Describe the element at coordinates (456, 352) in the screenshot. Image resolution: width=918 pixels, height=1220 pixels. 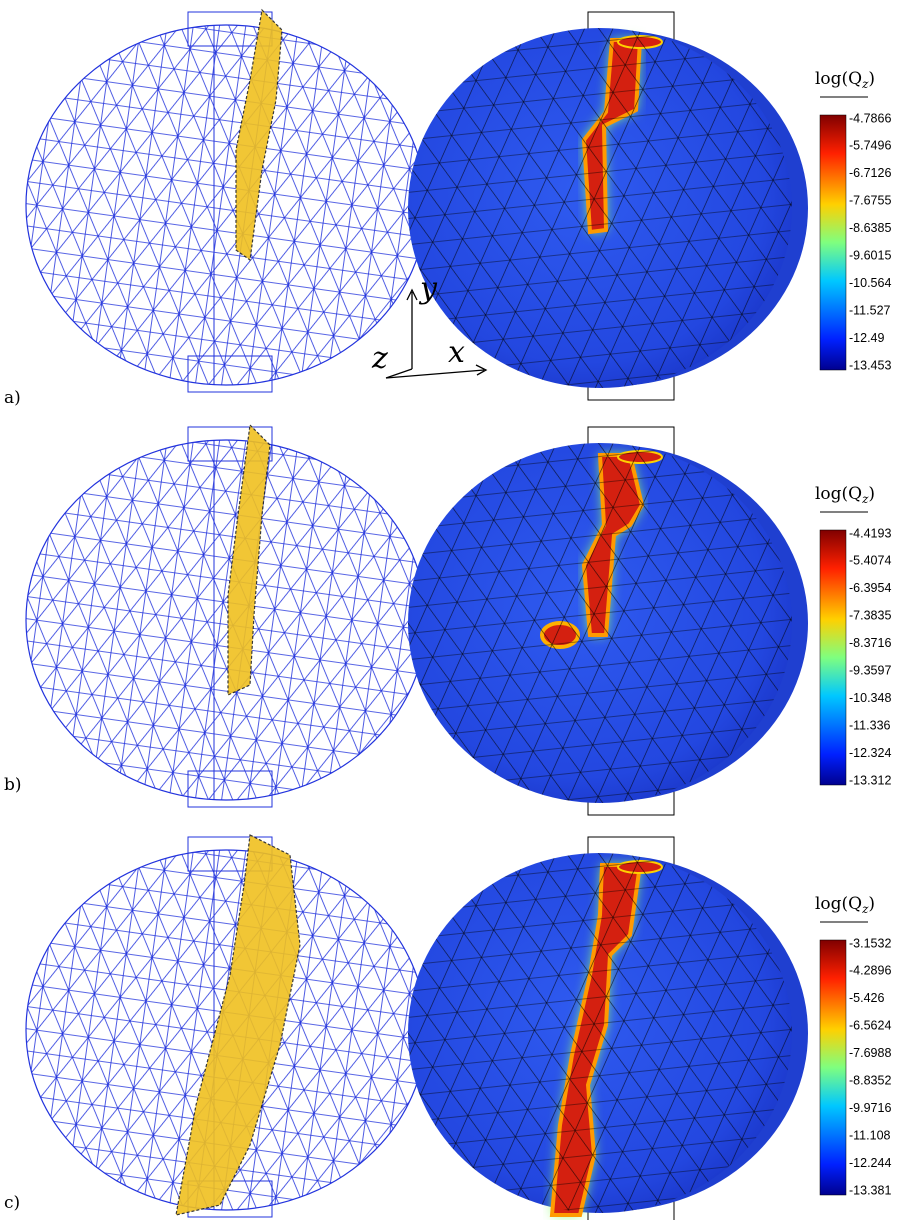
I see `axis-x-label: x` at that location.